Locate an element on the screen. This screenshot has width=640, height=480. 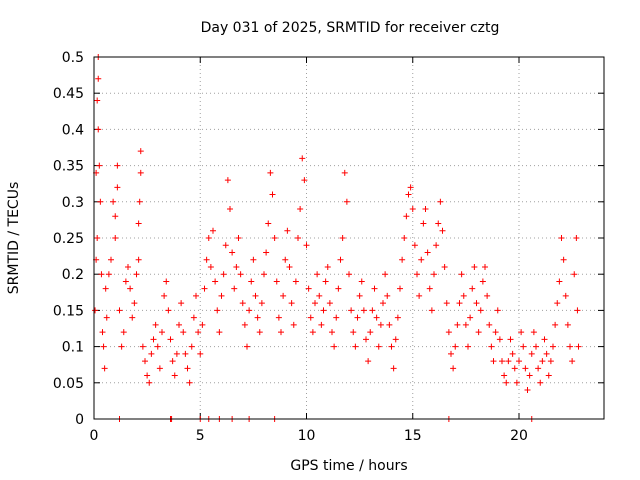
y-tick-label: 0.2 is located at coordinates (73, 275).